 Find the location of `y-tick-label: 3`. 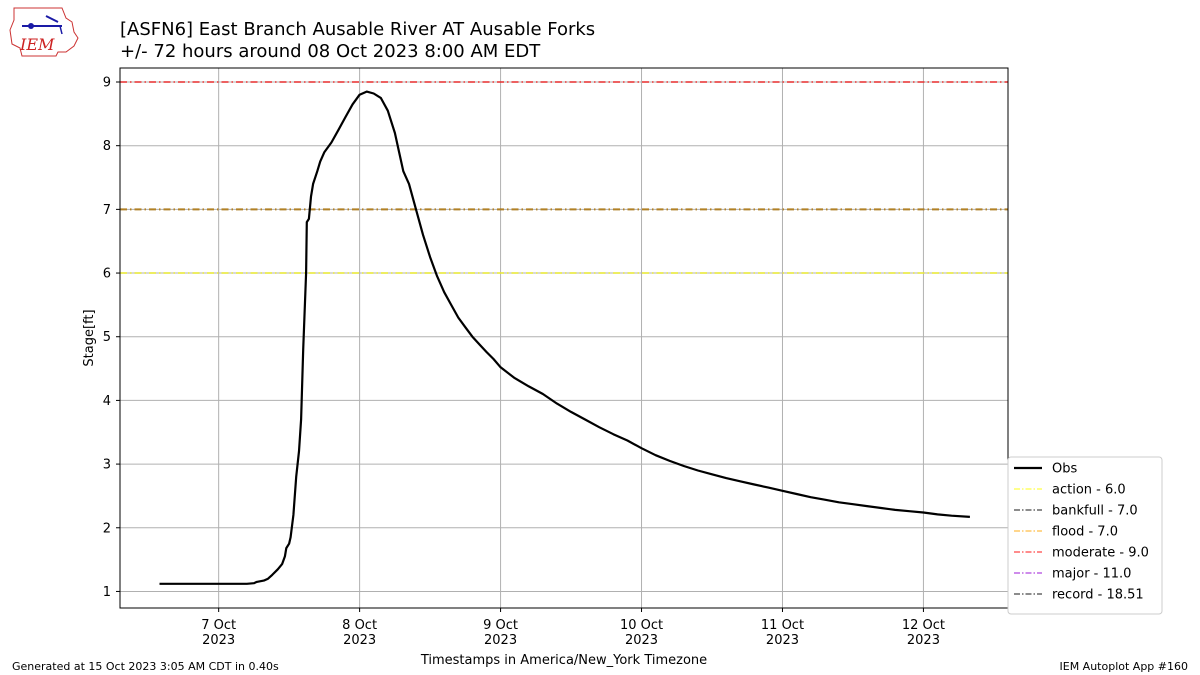

y-tick-label: 3 is located at coordinates (107, 465).